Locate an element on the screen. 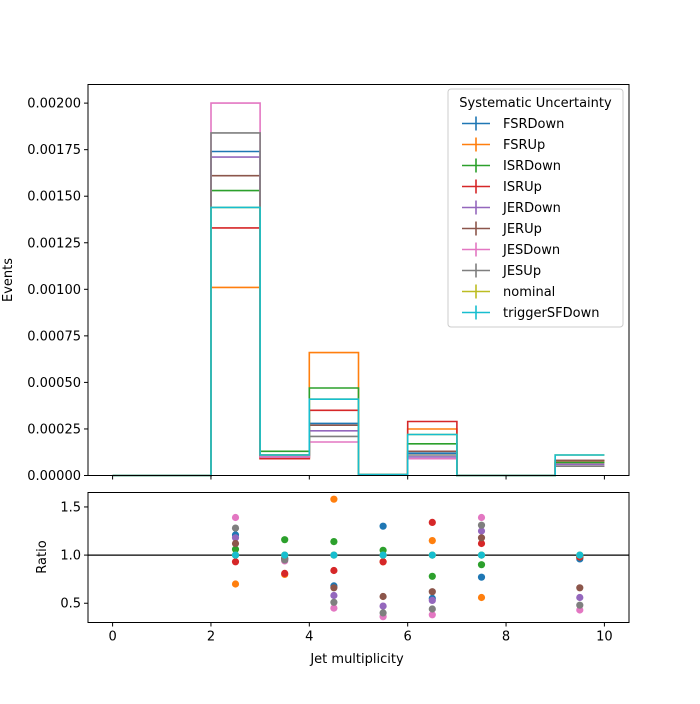 Image resolution: width=700 pixels, height=704 pixels. y-tick-label: 0.00150 is located at coordinates (54, 197).